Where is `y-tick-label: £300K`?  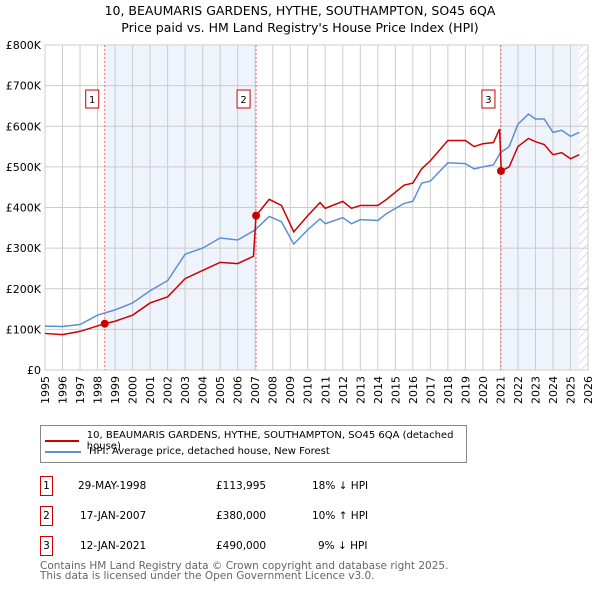 y-tick-label: £300K is located at coordinates (24, 248).